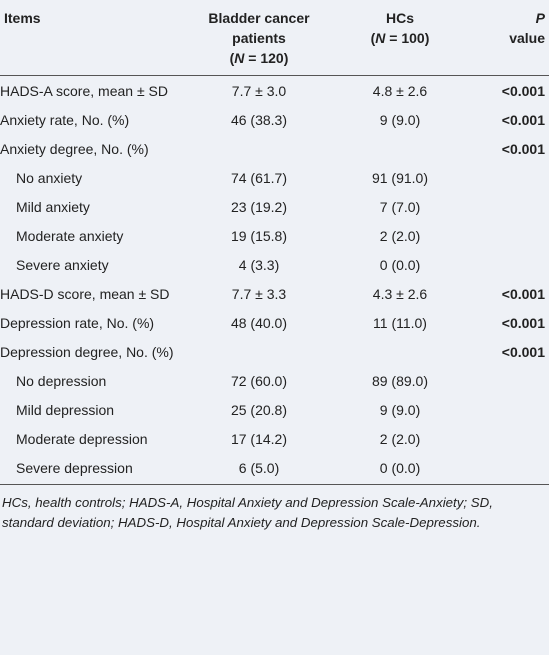 This screenshot has width=549, height=655. What do you see at coordinates (89, 469) in the screenshot?
I see `item-cell: Severe depression` at bounding box center [89, 469].